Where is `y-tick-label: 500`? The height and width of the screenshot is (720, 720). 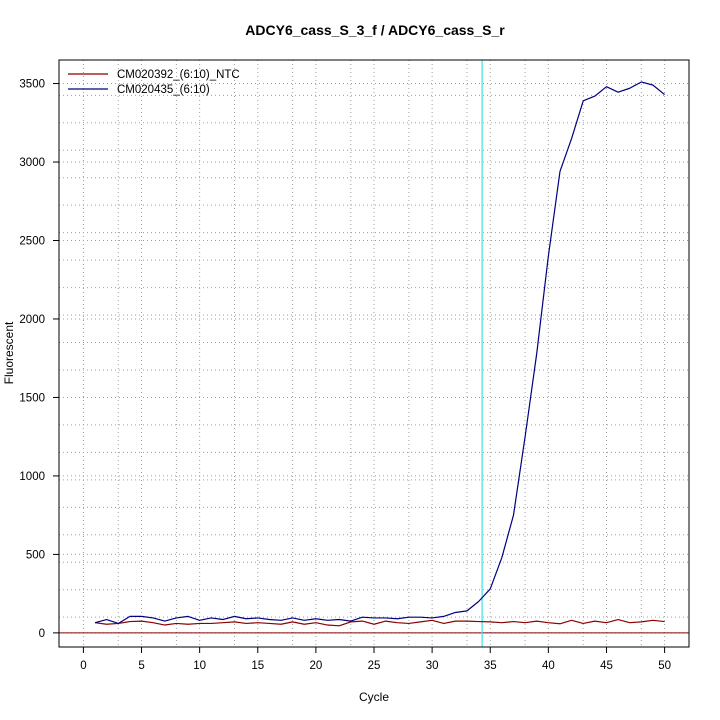 y-tick-label: 500 is located at coordinates (35, 555).